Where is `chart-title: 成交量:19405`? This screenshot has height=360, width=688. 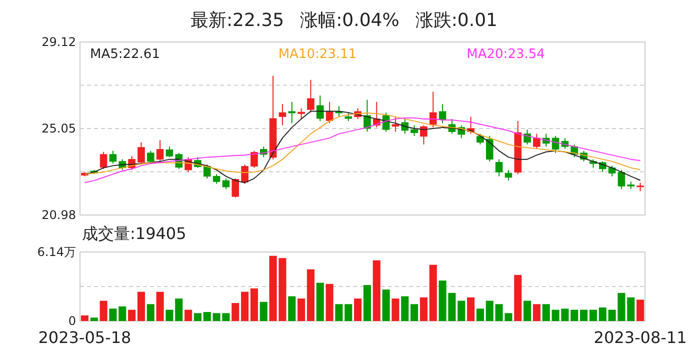 chart-title: 成交量:19405 is located at coordinates (134, 233).